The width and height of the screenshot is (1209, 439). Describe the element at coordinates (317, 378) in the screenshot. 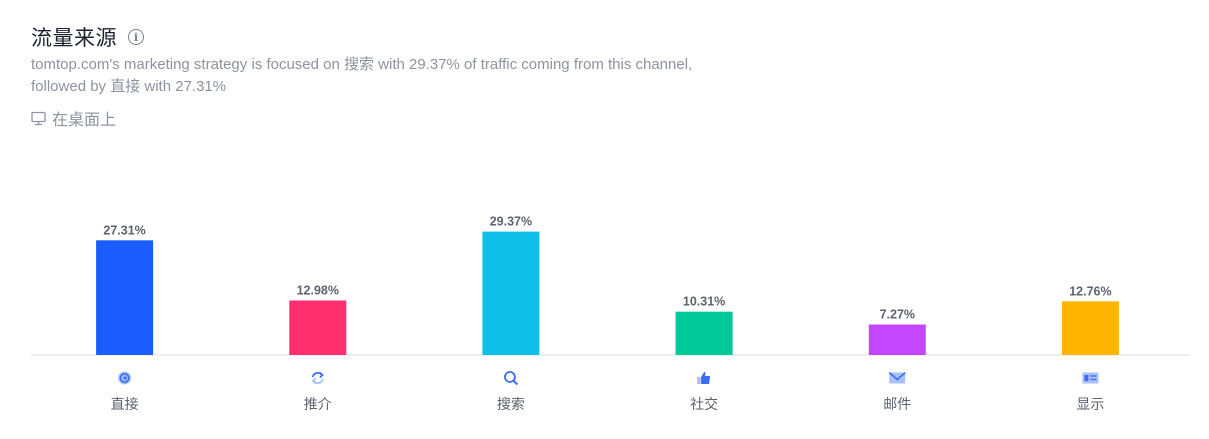

I see `referral-icon` at that location.